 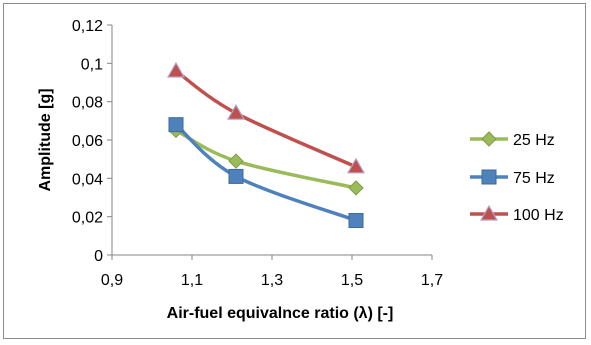 What do you see at coordinates (280, 313) in the screenshot?
I see `x-axis-title: Air-fuel equivalnce ratio (λ) [-]` at bounding box center [280, 313].